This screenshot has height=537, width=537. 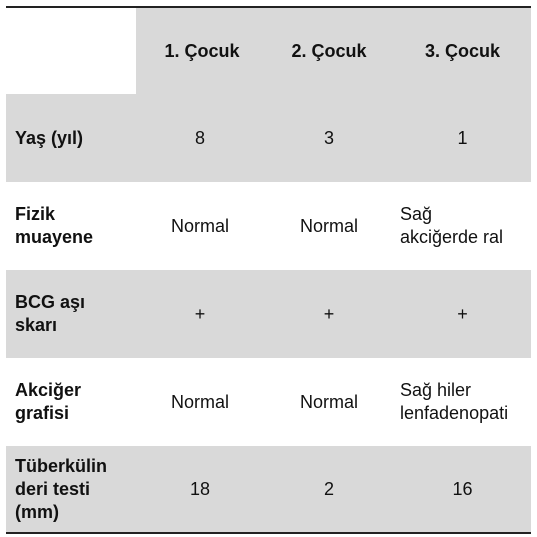 What do you see at coordinates (49, 137) in the screenshot?
I see `row-label-age: Yaş (yıl)` at bounding box center [49, 137].